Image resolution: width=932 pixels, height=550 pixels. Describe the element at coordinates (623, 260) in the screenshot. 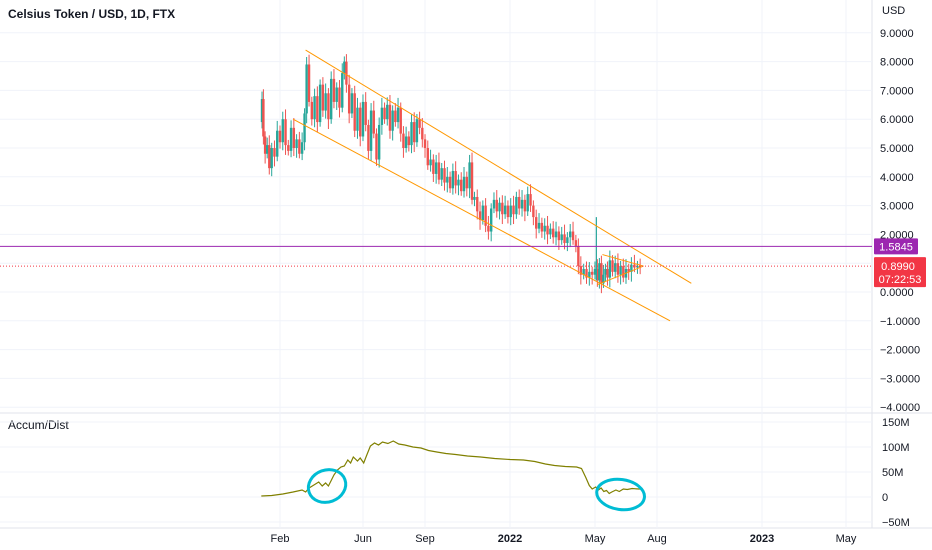

I see `triangle-upper-line` at that location.